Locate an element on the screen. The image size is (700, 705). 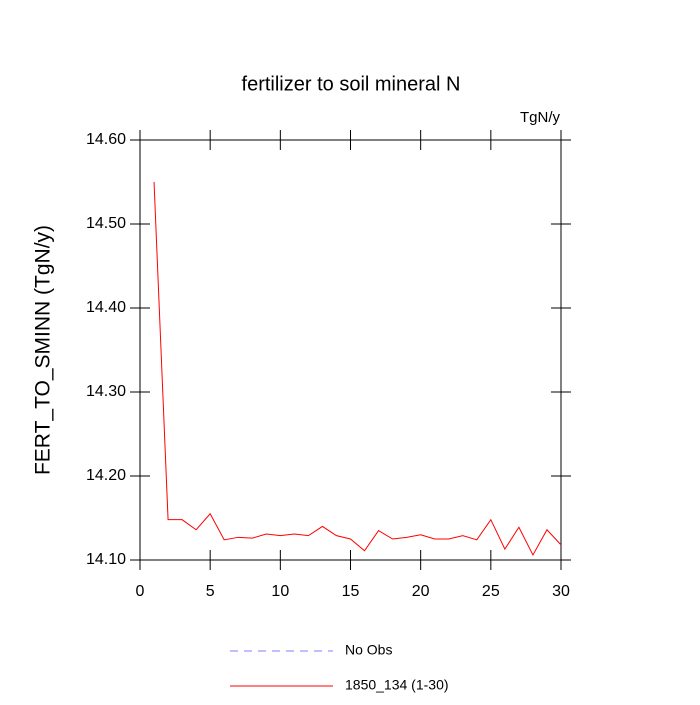
y-tick-label: 14.10 is located at coordinates (106, 559).